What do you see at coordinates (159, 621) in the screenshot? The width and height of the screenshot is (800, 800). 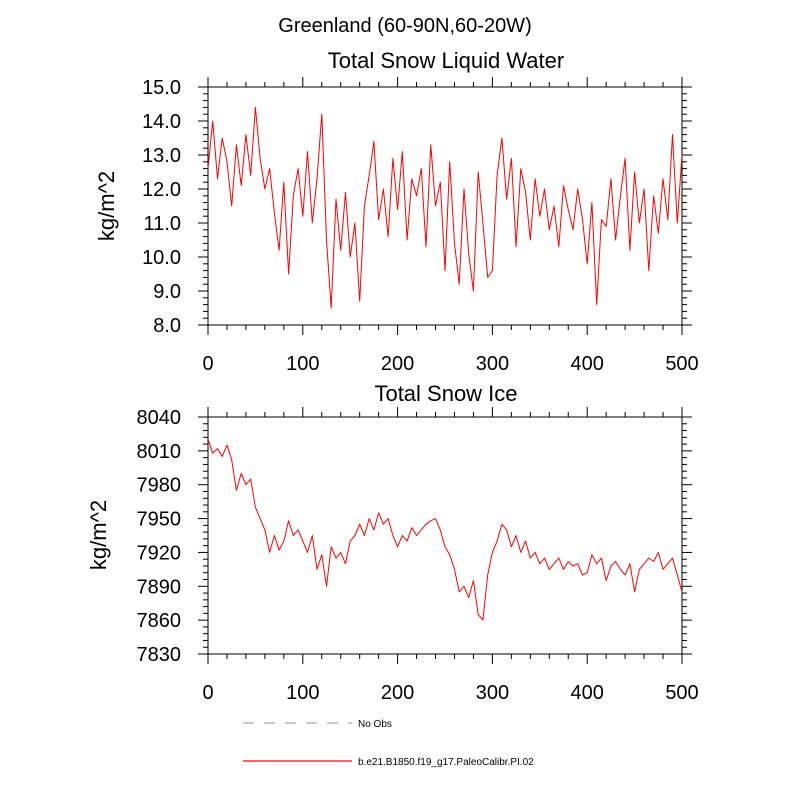 I see `y-tick-label: 7860` at bounding box center [159, 621].